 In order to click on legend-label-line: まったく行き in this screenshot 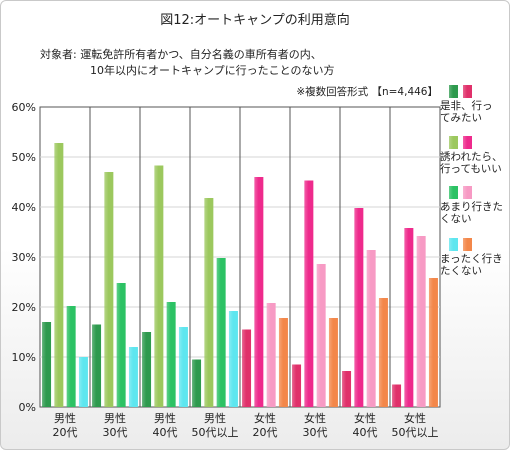, I will do `click(471, 259)`.